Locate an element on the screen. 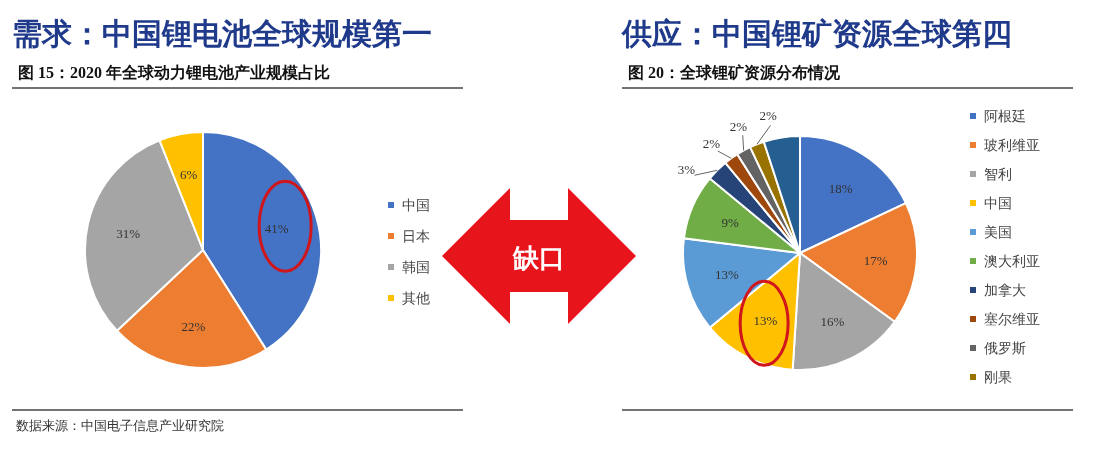 The width and height of the screenshot is (1108, 452). data-label: 22% is located at coordinates (193, 326).